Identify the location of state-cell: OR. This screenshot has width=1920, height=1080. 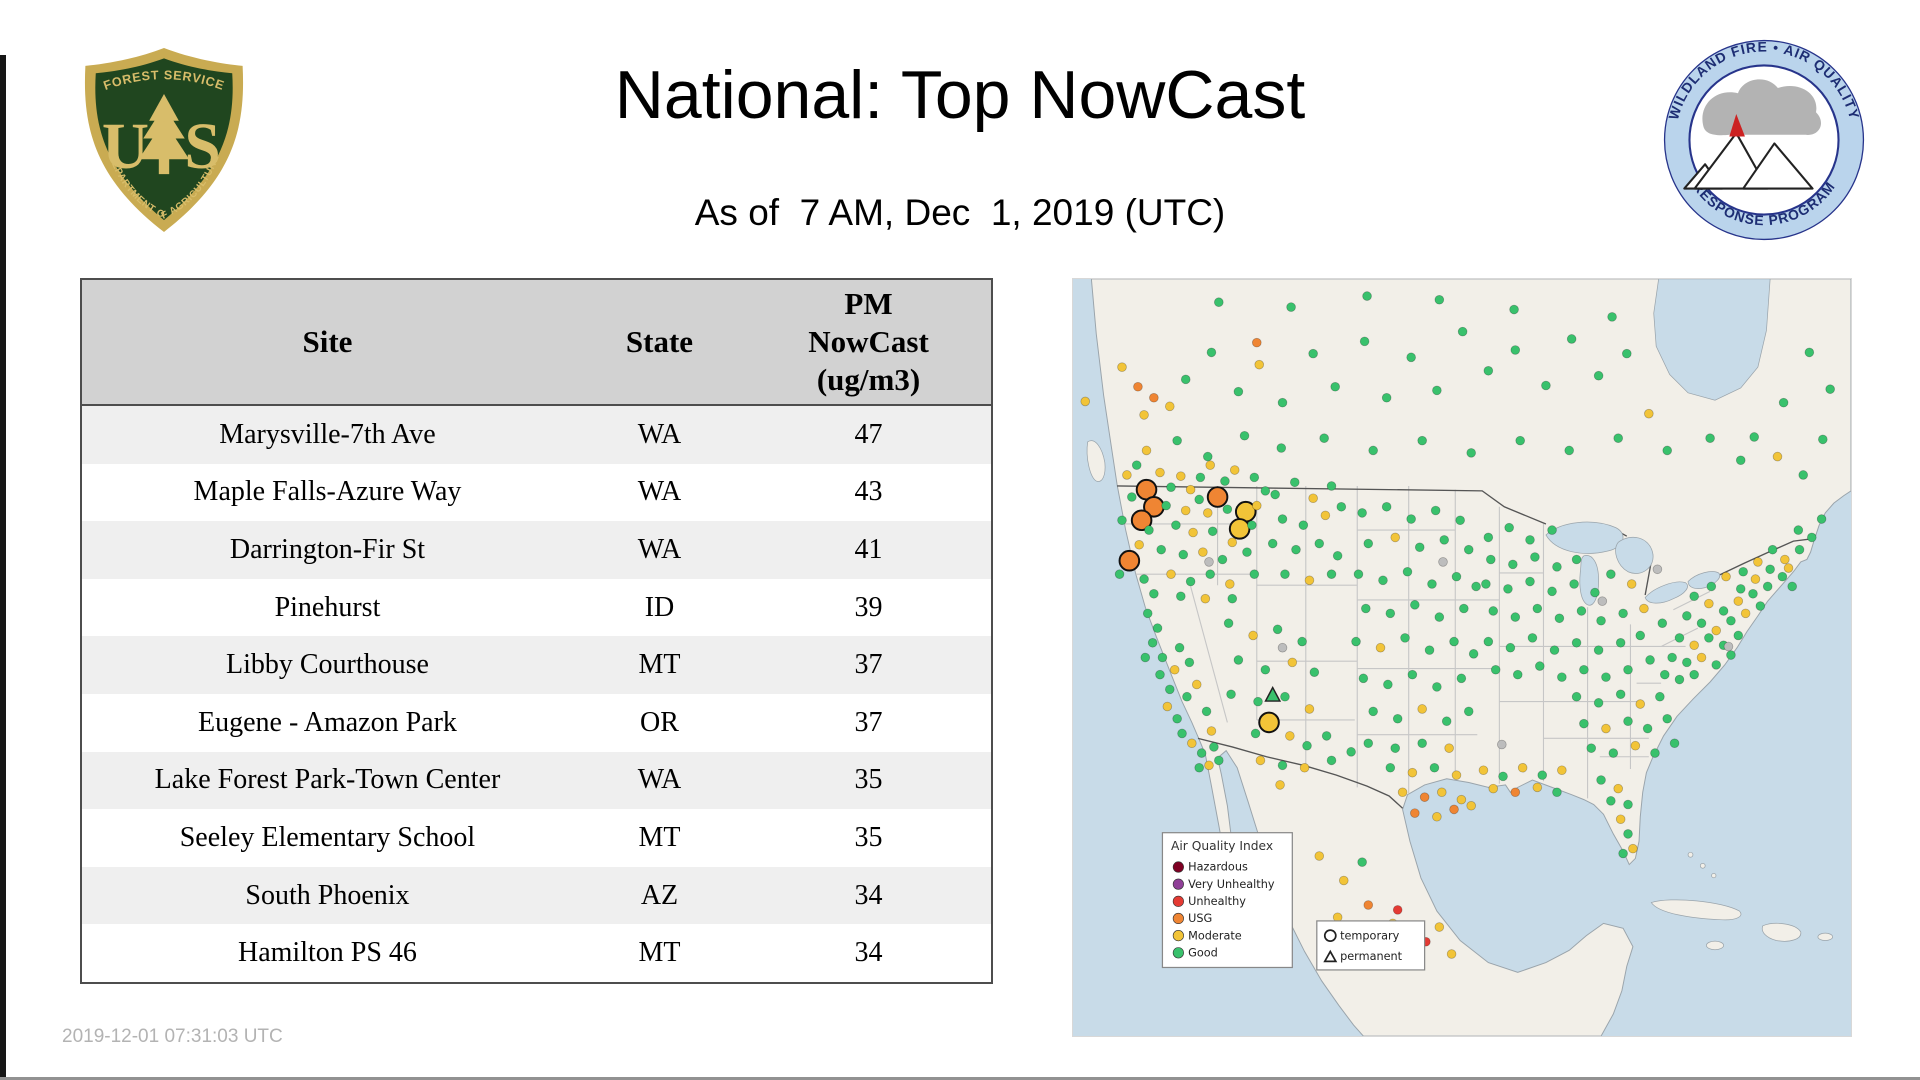
(659, 722).